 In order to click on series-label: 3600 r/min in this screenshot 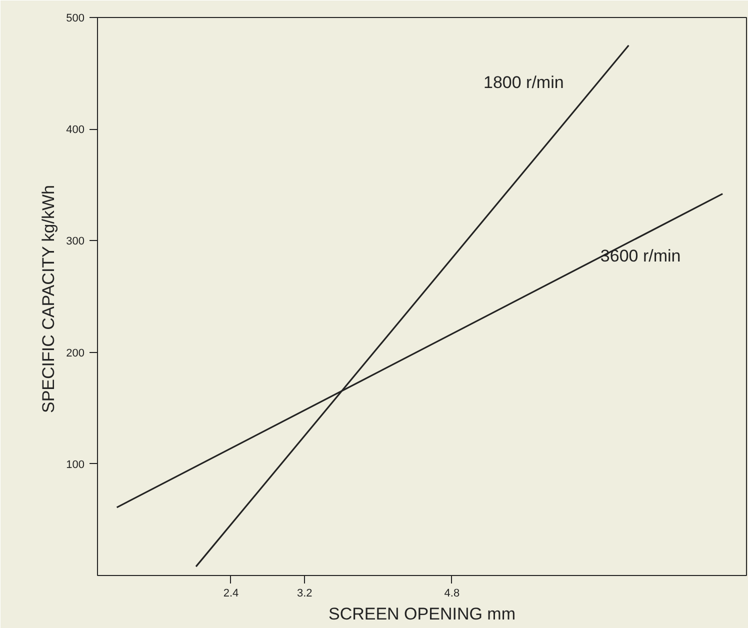, I will do `click(640, 256)`.